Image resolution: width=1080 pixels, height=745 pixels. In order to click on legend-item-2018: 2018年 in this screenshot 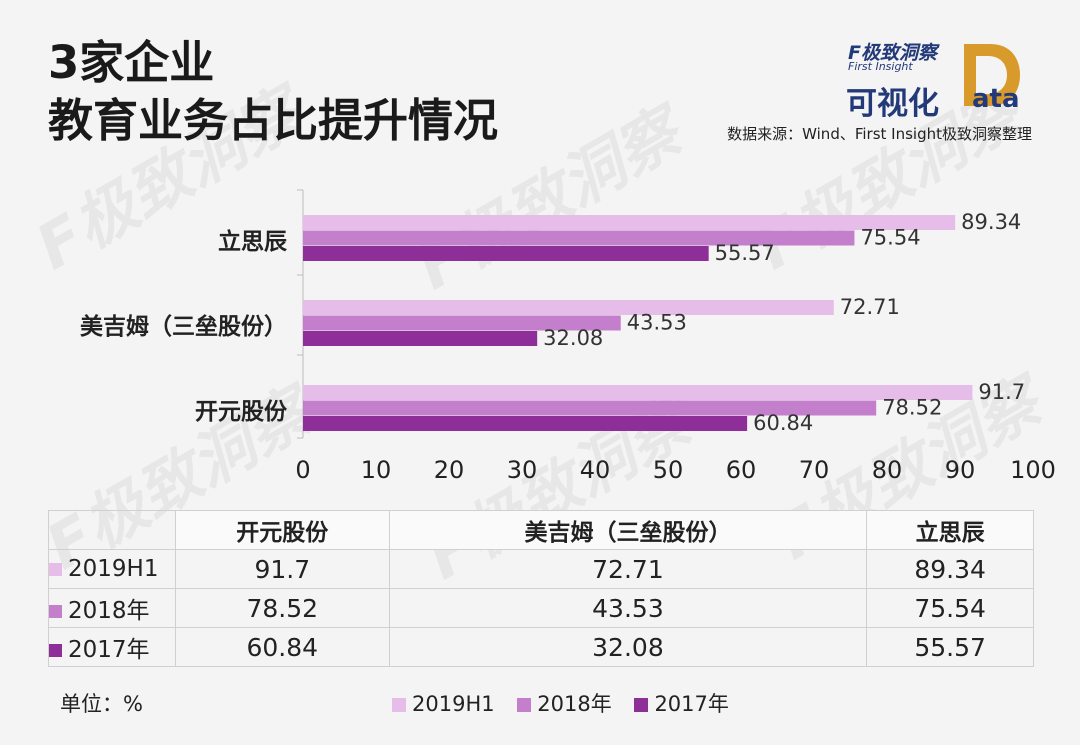, I will do `click(564, 703)`.